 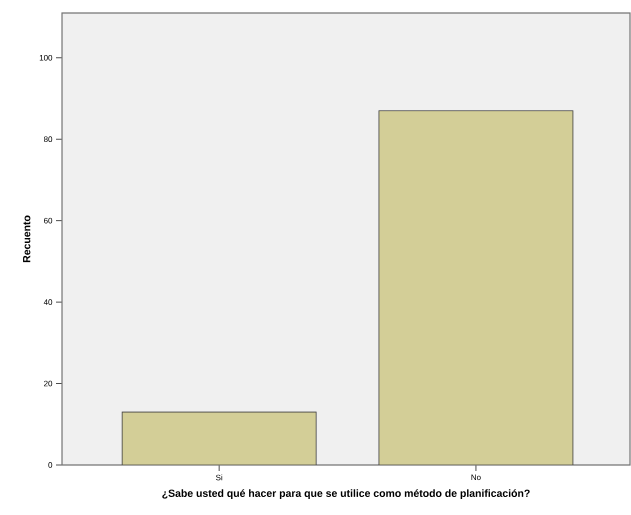 I want to click on y-axis-title: Recuento, so click(x=26, y=239).